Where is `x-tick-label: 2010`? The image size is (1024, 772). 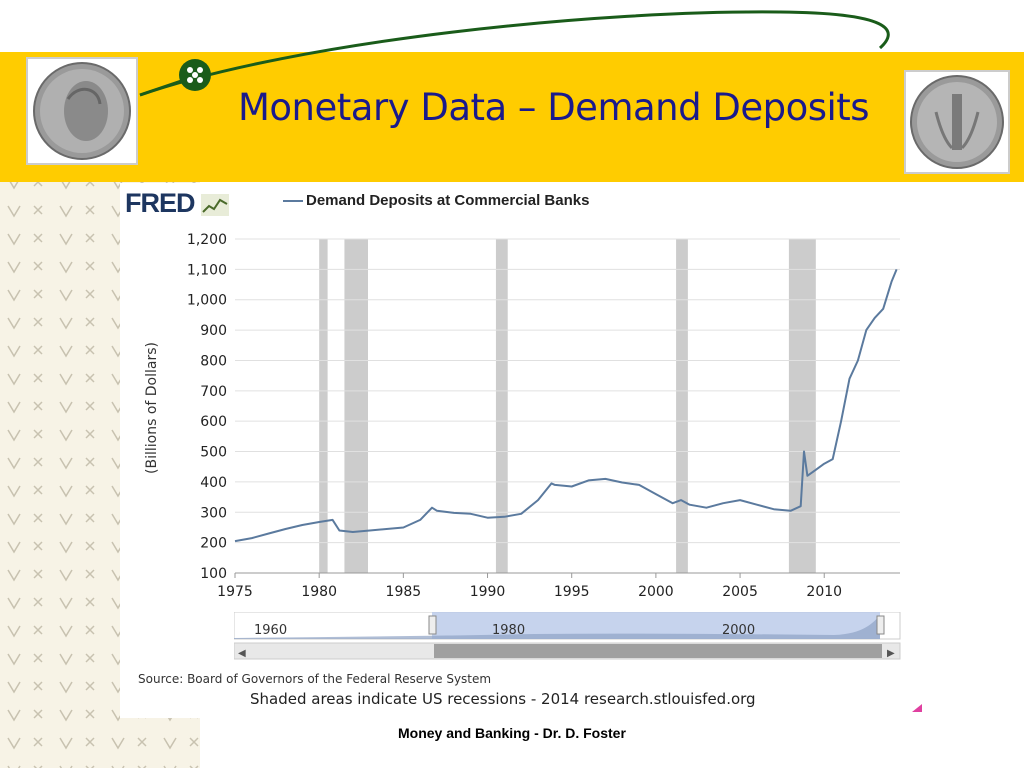
x-tick-label: 2010 is located at coordinates (824, 592).